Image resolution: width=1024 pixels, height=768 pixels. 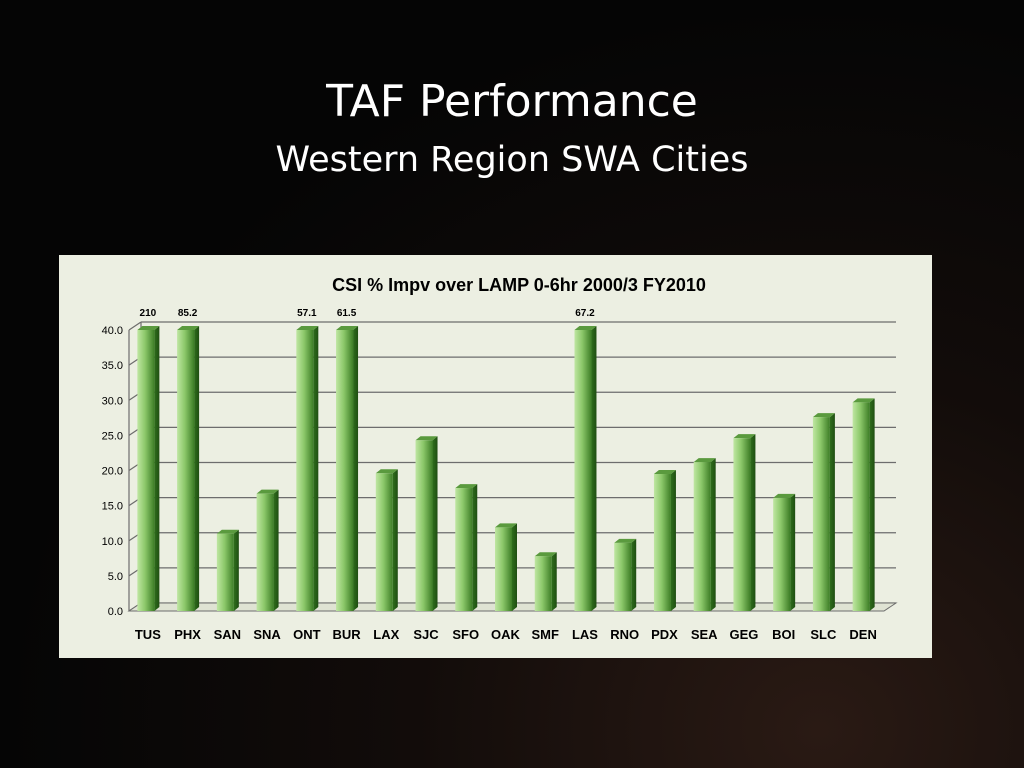 What do you see at coordinates (862, 634) in the screenshot?
I see `x-tick-label: DEN` at bounding box center [862, 634].